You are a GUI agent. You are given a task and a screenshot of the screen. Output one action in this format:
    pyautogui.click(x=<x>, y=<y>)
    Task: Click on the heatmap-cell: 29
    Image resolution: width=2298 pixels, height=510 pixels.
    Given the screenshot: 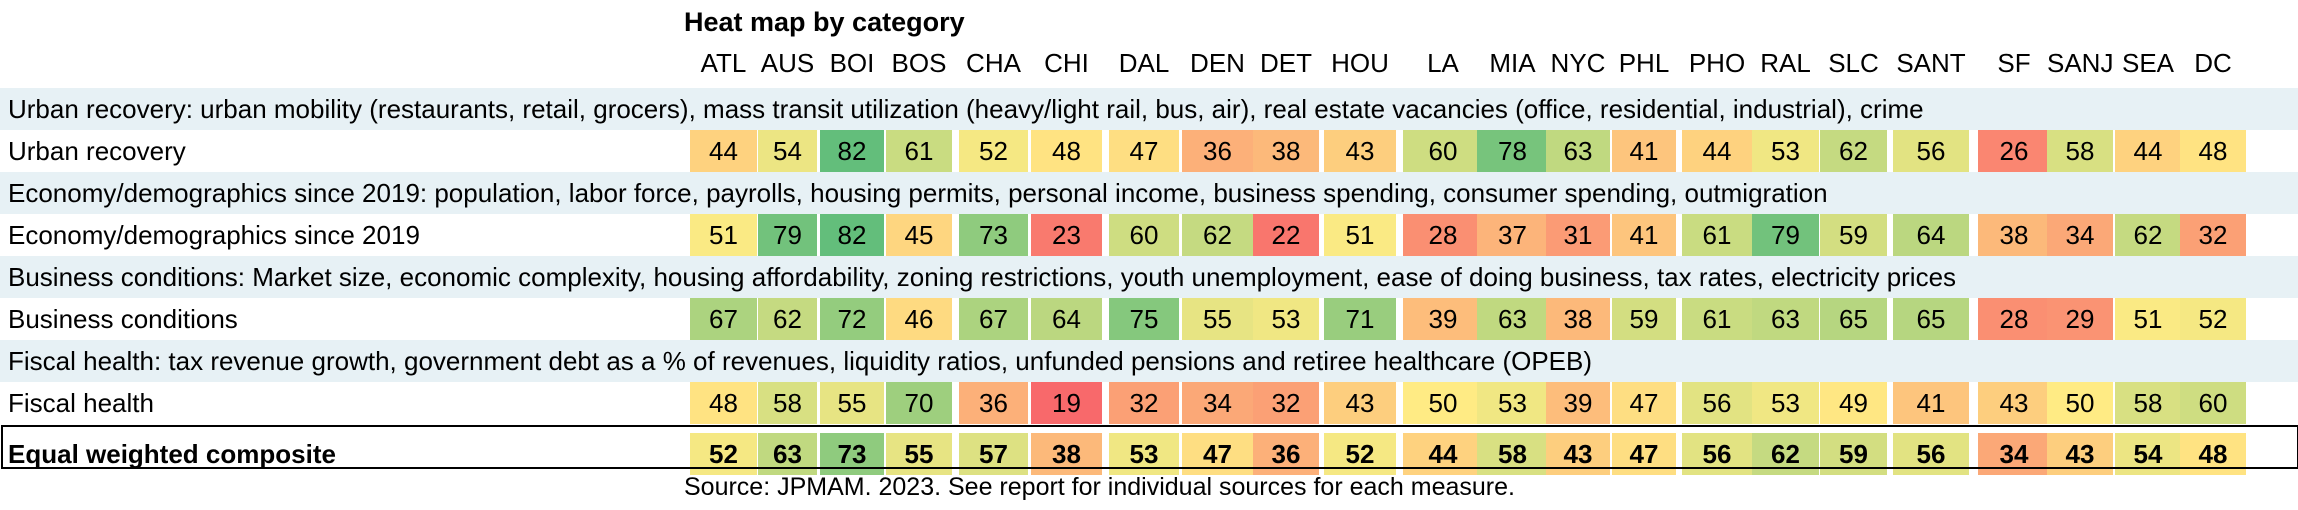 What is the action you would take?
    pyautogui.click(x=2080, y=319)
    